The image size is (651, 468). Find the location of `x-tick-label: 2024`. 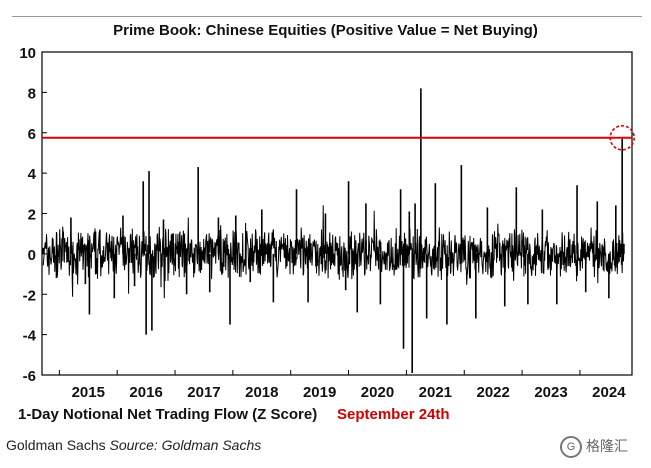

x-tick-label: 2024 is located at coordinates (609, 392).